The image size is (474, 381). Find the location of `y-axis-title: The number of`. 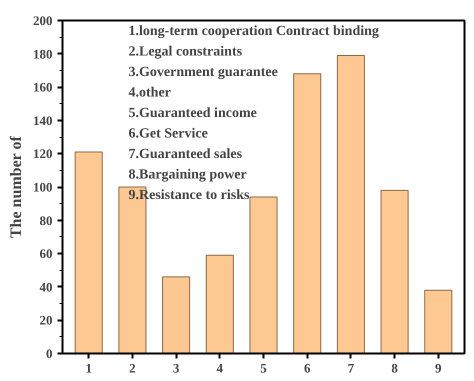

y-axis-title: The number of is located at coordinates (16, 187).